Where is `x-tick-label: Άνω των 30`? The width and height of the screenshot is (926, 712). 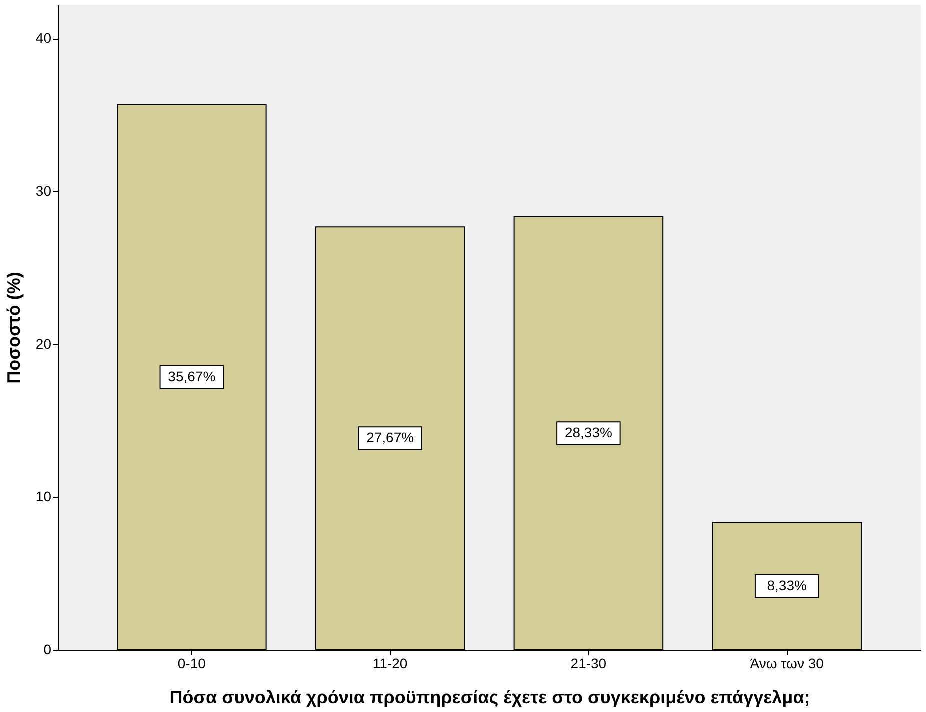 x-tick-label: Άνω των 30 is located at coordinates (787, 664).